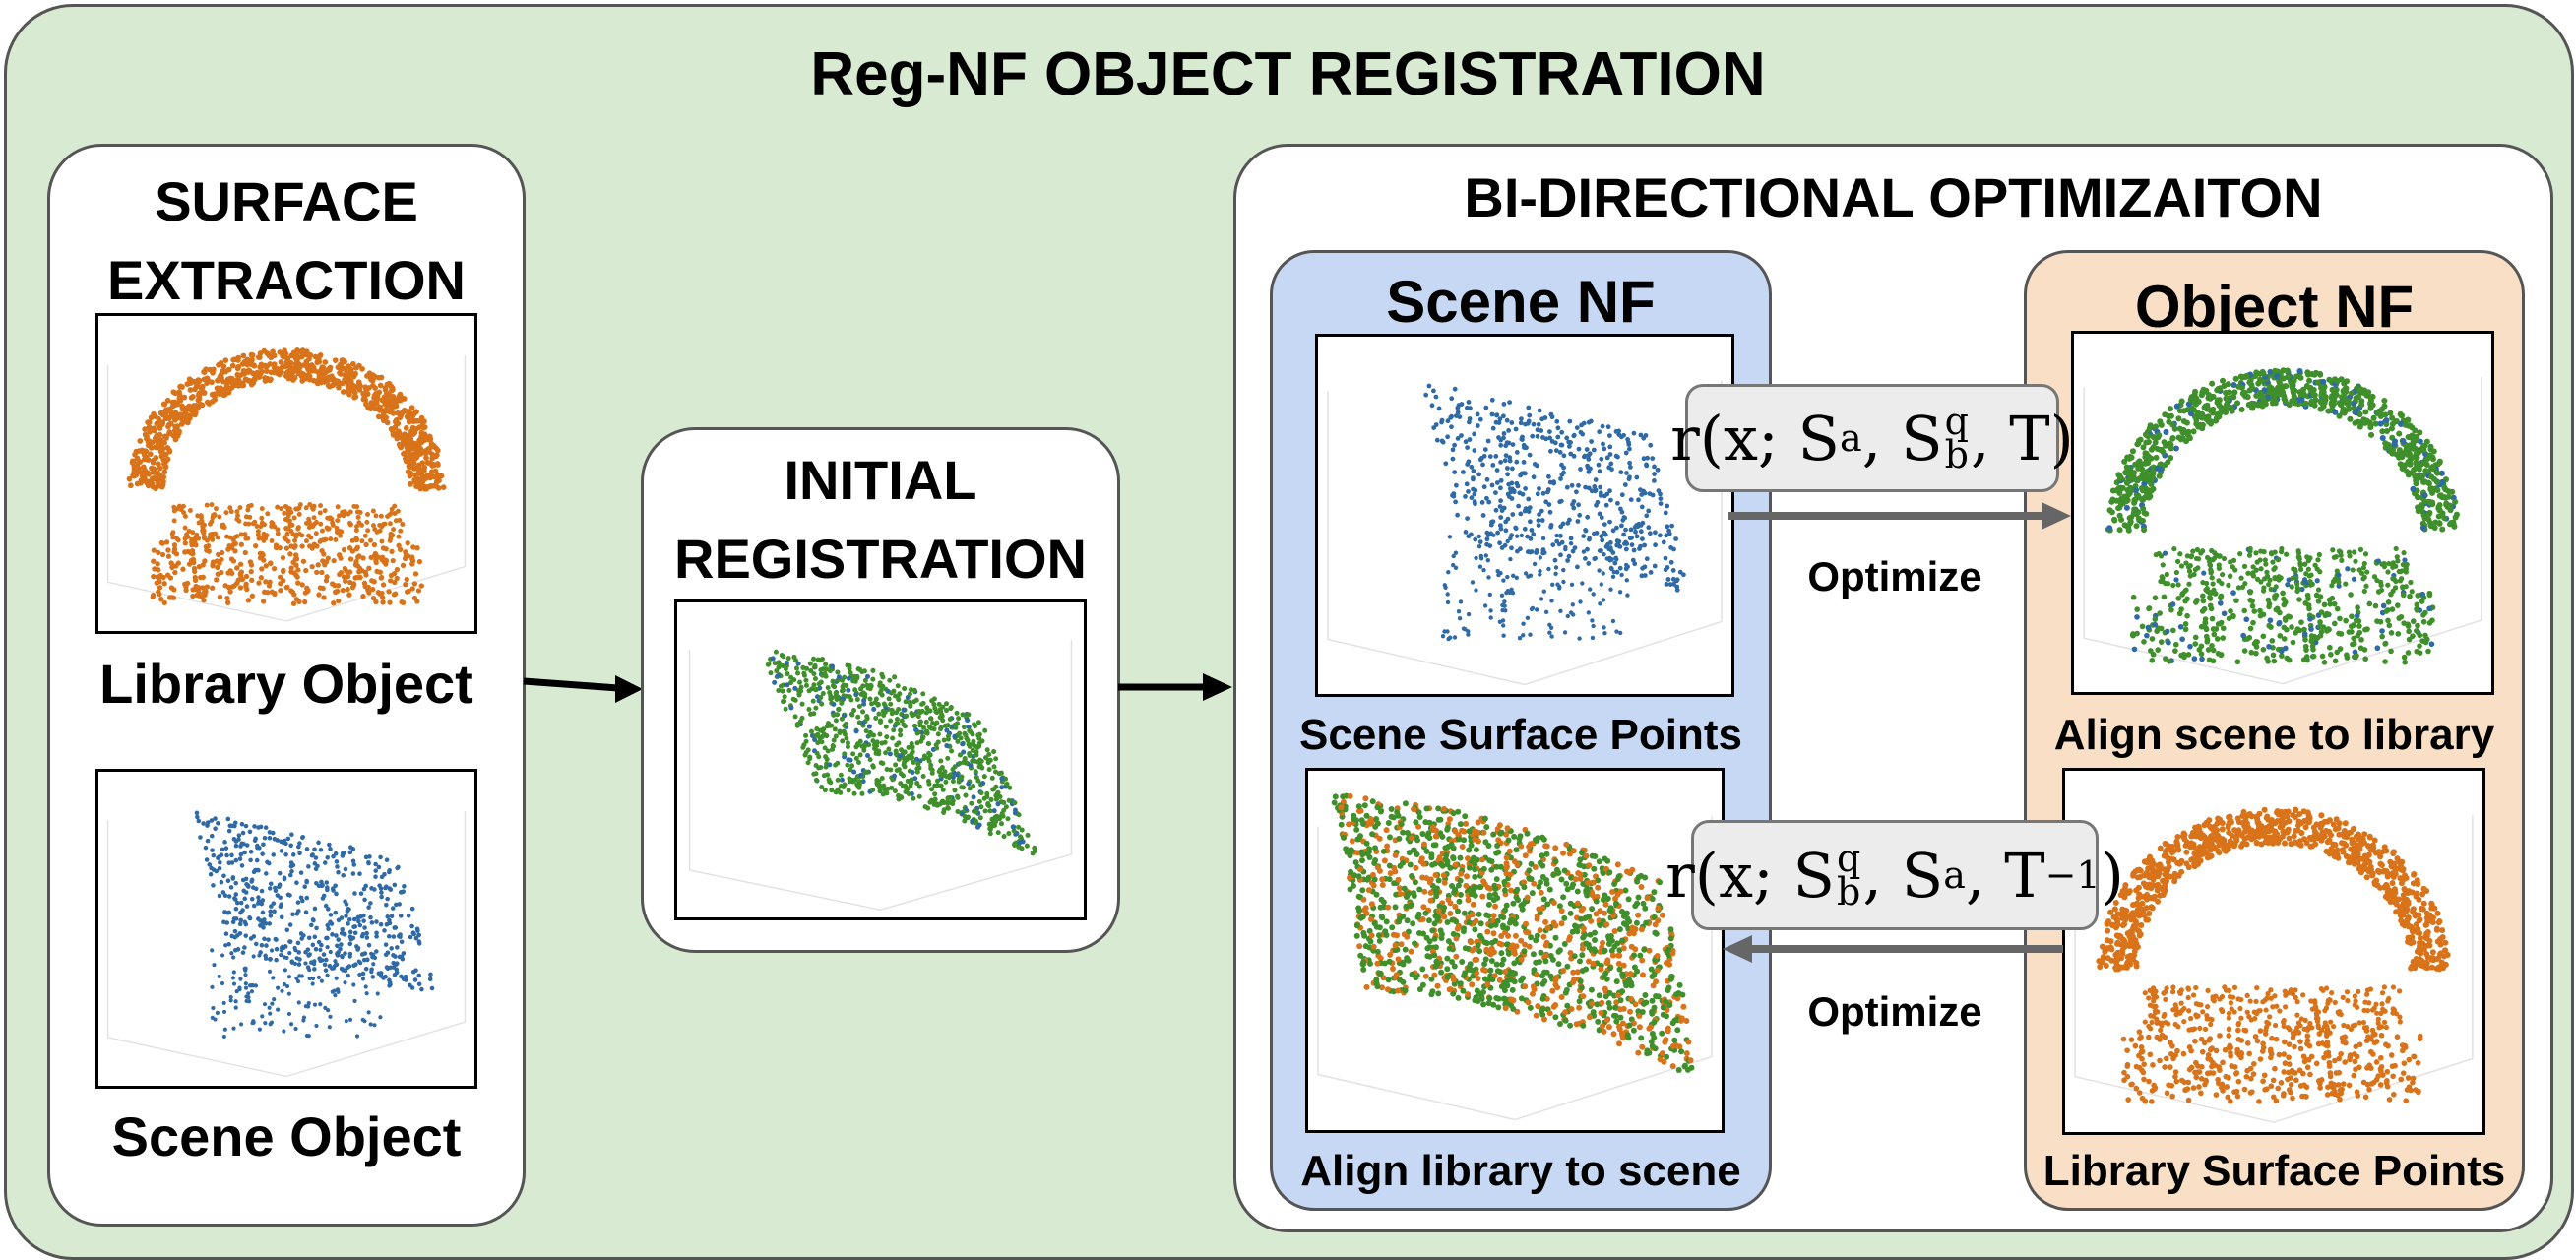  I want to click on eq-bot-sup-q: q, so click(1849, 858).